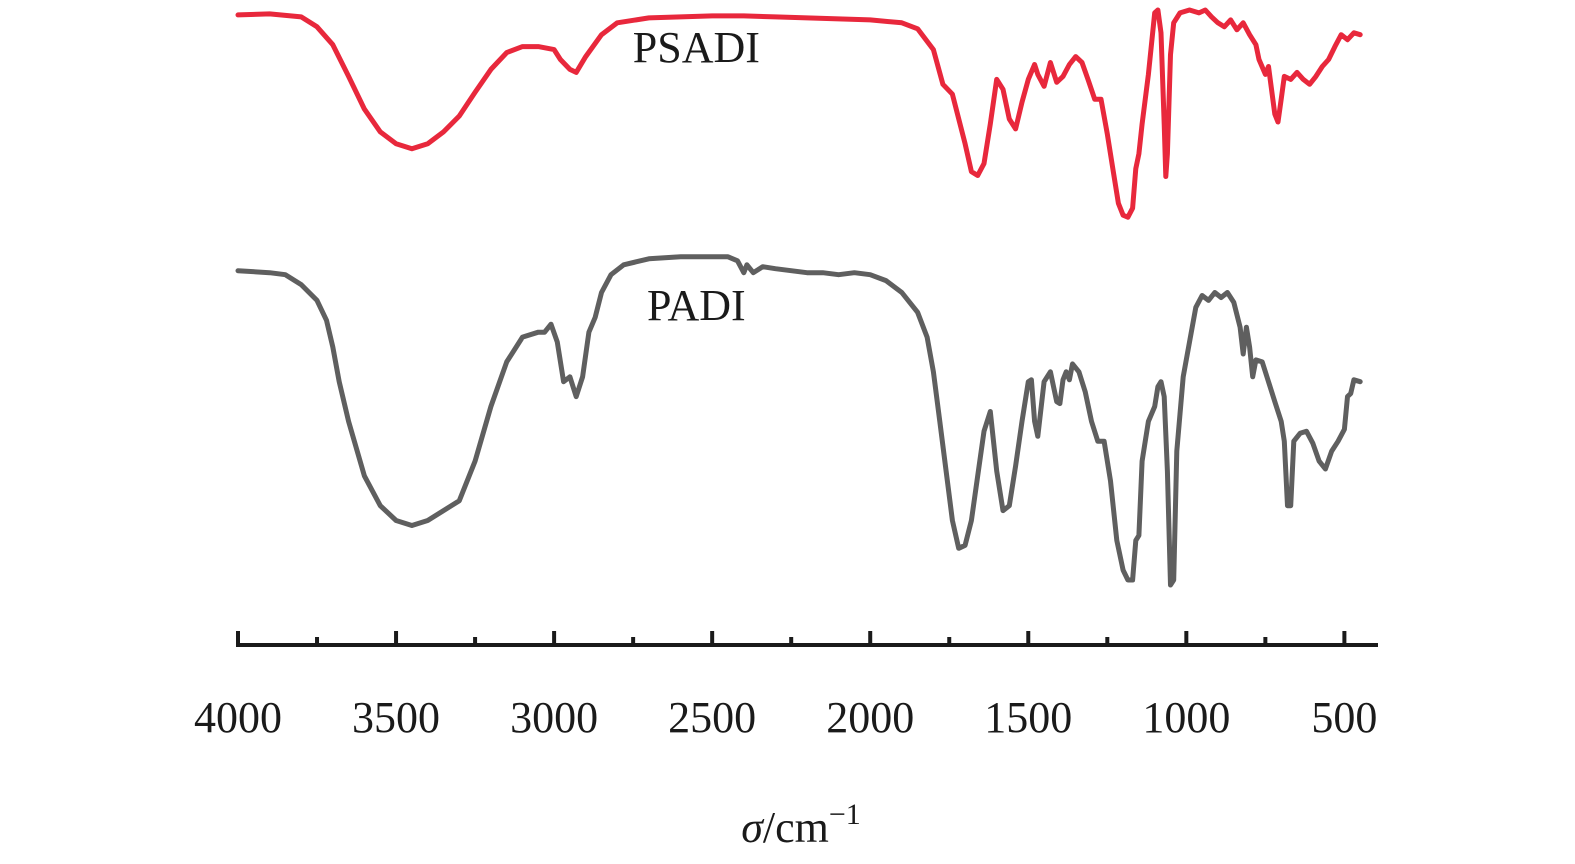 The image size is (1575, 864). What do you see at coordinates (696, 47) in the screenshot?
I see `series-label-psadi: PSADI` at bounding box center [696, 47].